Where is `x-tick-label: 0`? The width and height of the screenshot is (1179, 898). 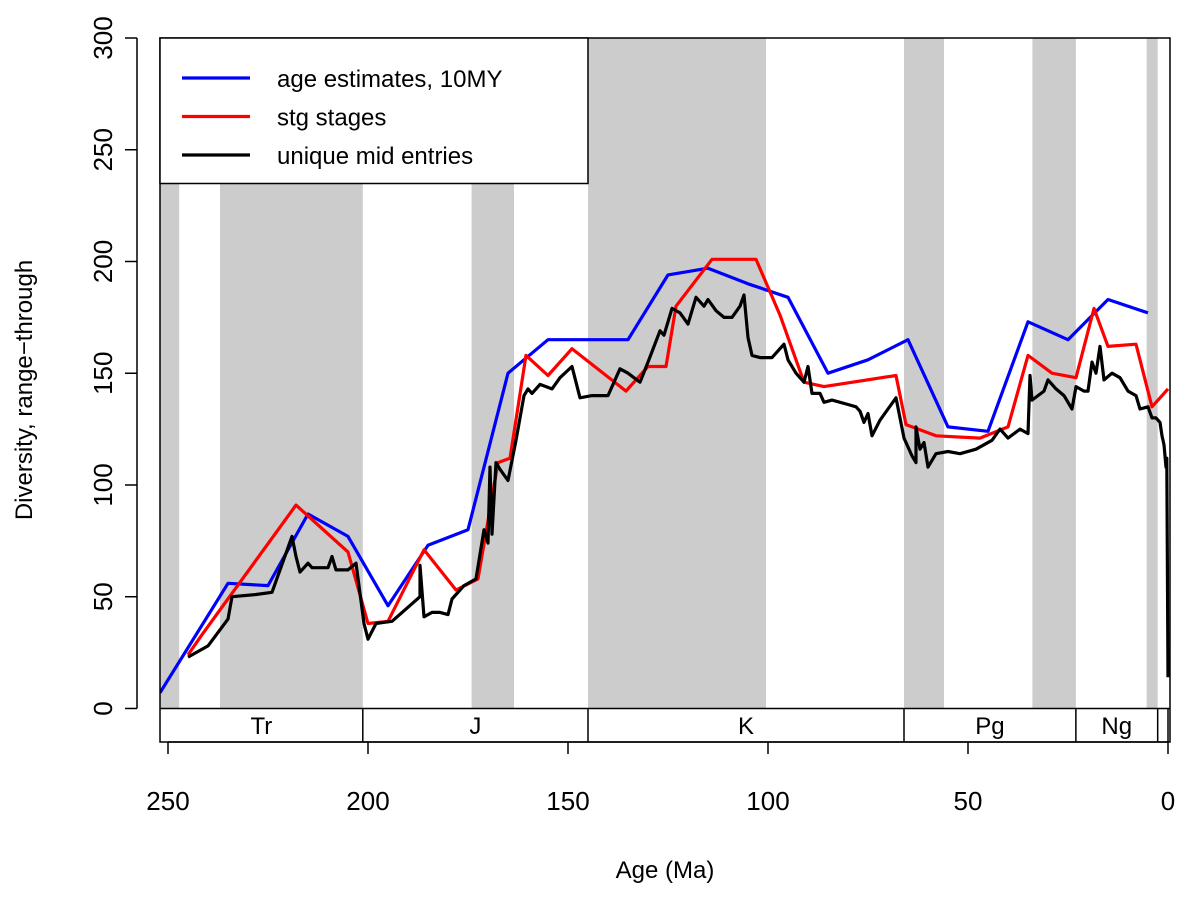 x-tick-label: 0 is located at coordinates (1168, 801).